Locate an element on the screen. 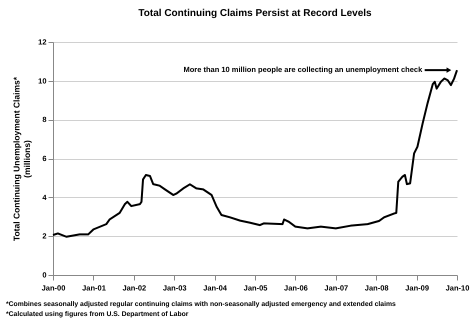 The height and width of the screenshot is (324, 474). y-axis-title: Total Continuing Unemployment Claims* (millions) is located at coordinates (22, 159).